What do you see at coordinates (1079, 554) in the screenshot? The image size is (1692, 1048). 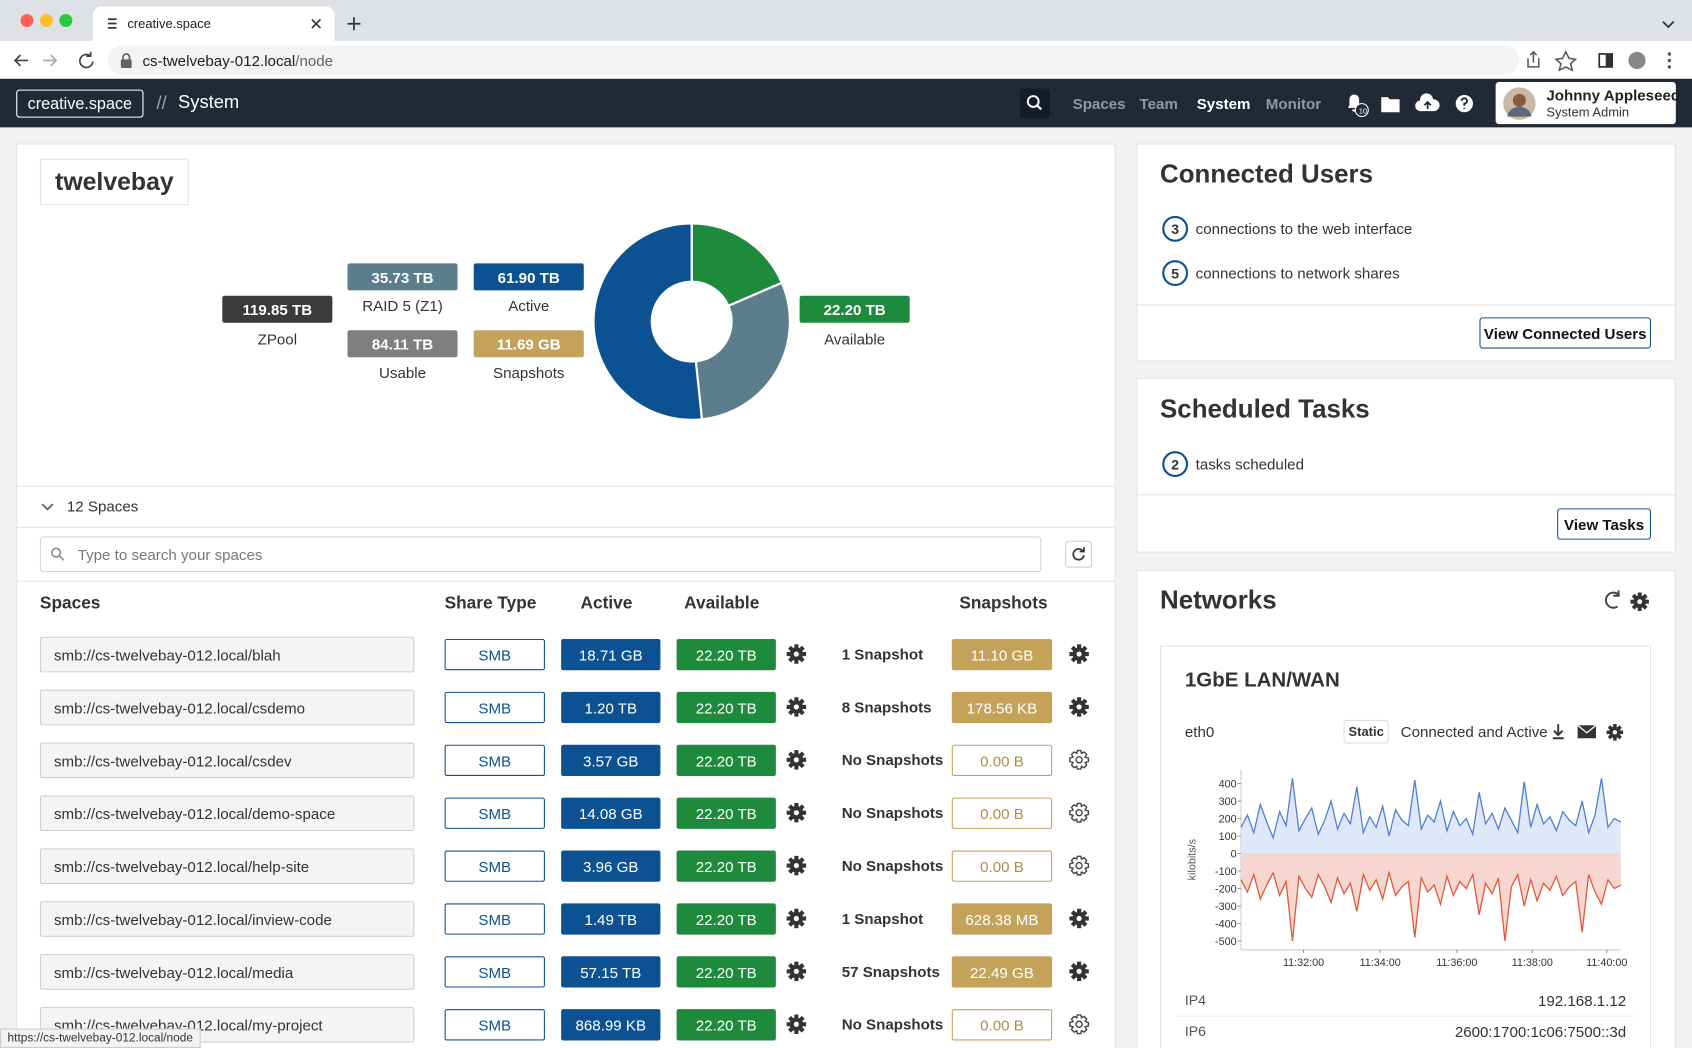 I see `refresh-spaces` at bounding box center [1079, 554].